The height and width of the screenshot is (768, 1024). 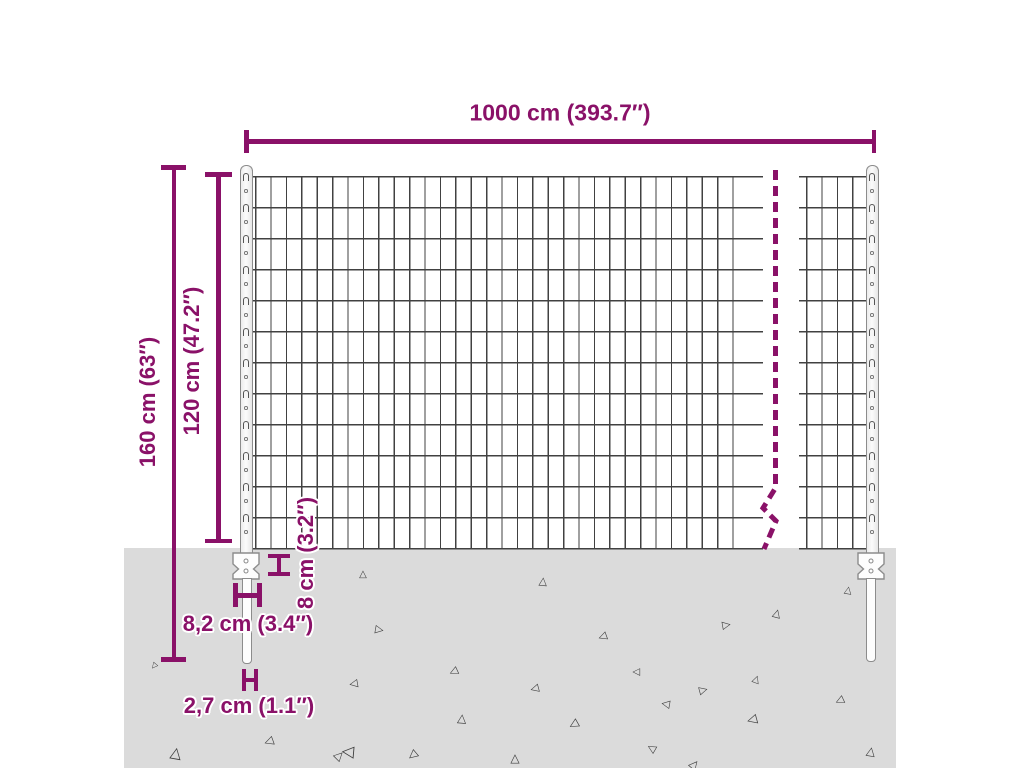 What do you see at coordinates (871, 620) in the screenshot?
I see `ground-spike-right` at bounding box center [871, 620].